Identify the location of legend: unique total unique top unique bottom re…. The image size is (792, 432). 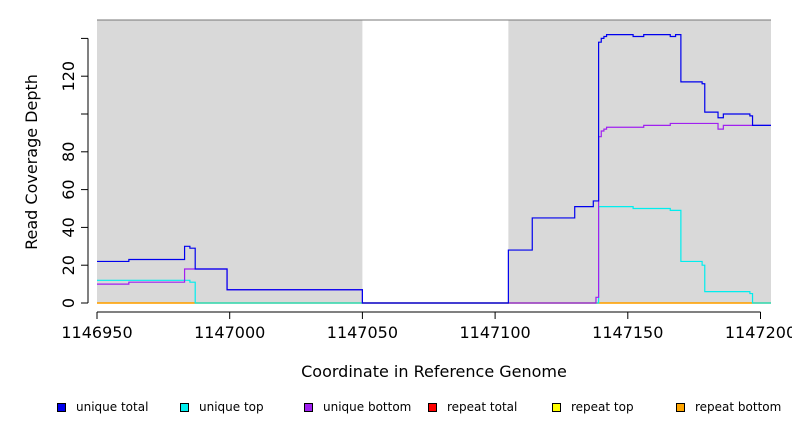
(396, 410).